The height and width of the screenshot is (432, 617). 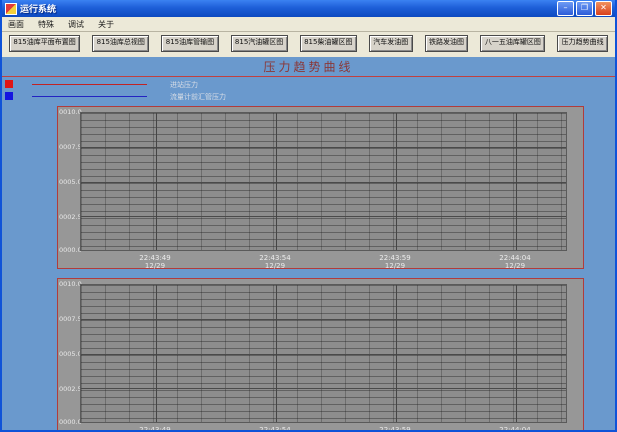 What do you see at coordinates (121, 43) in the screenshot?
I see `nav-button-depot-overview: 815油库总视图` at bounding box center [121, 43].